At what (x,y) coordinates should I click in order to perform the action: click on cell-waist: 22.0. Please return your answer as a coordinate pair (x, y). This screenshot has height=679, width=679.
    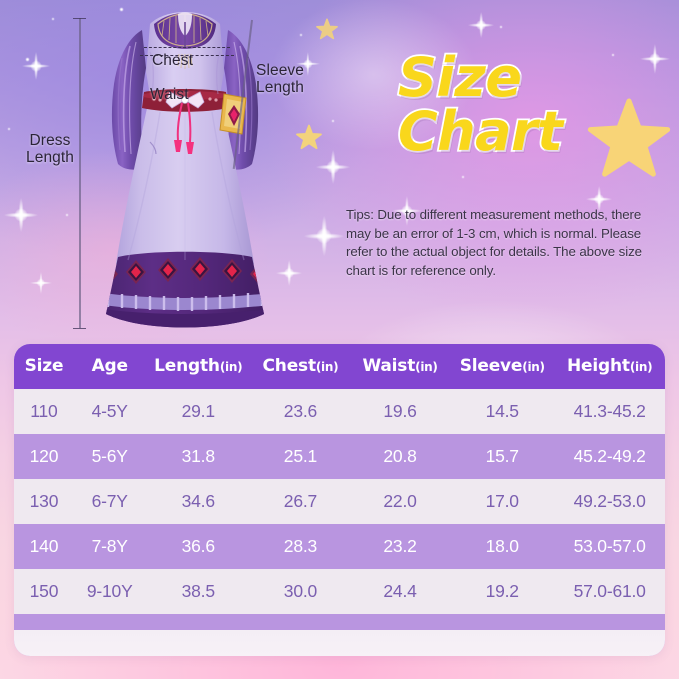
    Looking at the image, I should click on (400, 501).